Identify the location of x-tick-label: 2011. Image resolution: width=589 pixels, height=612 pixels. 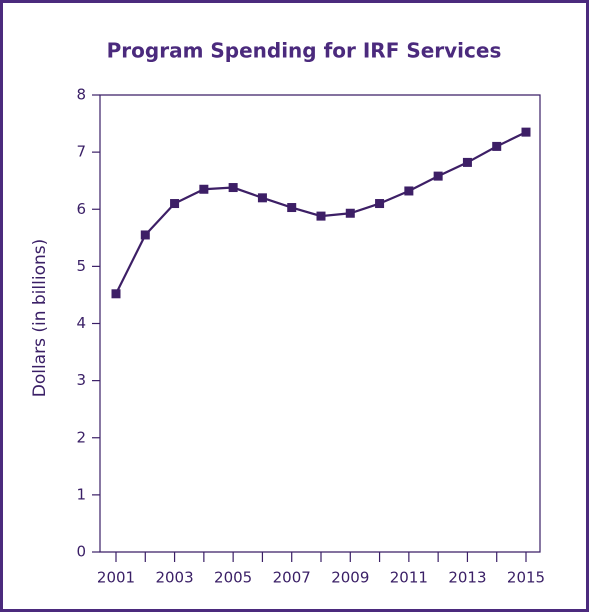
(409, 578).